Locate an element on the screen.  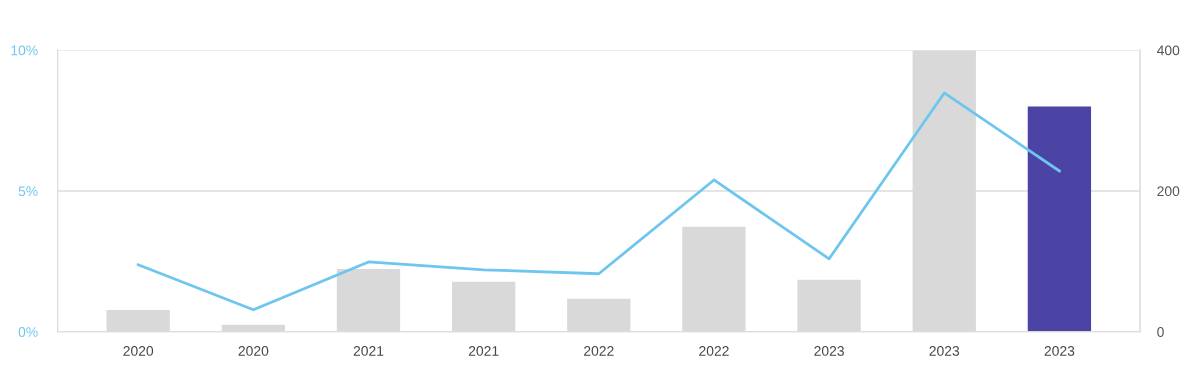
y2-tick-label: 200 is located at coordinates (1168, 191).